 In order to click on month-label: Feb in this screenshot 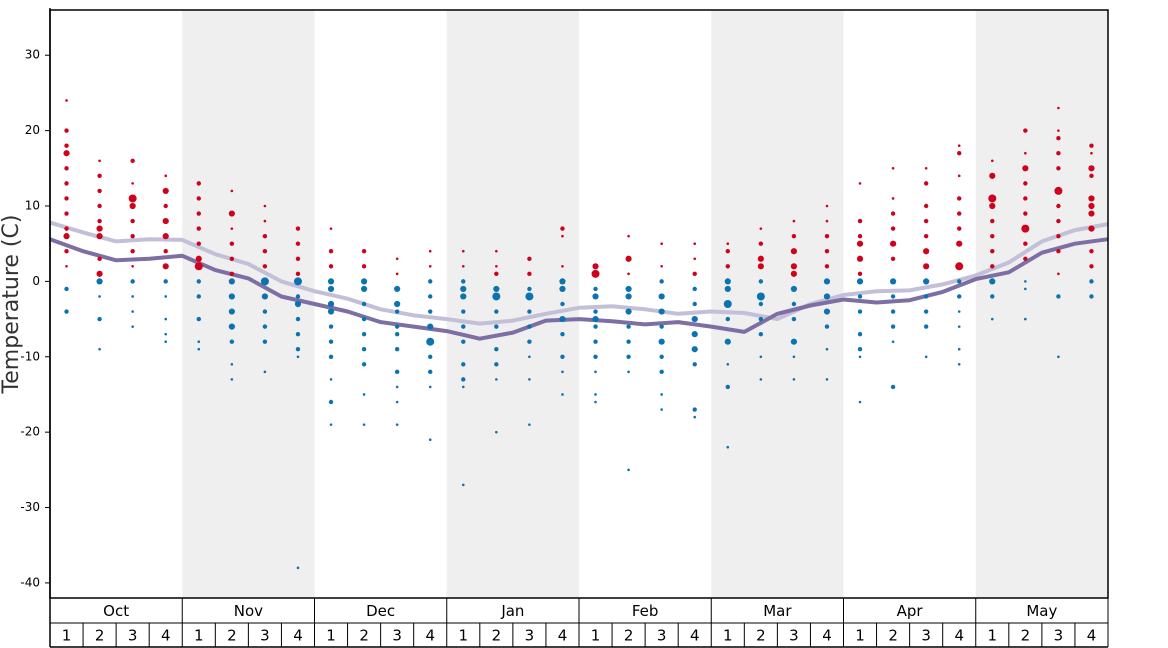, I will do `click(645, 611)`.